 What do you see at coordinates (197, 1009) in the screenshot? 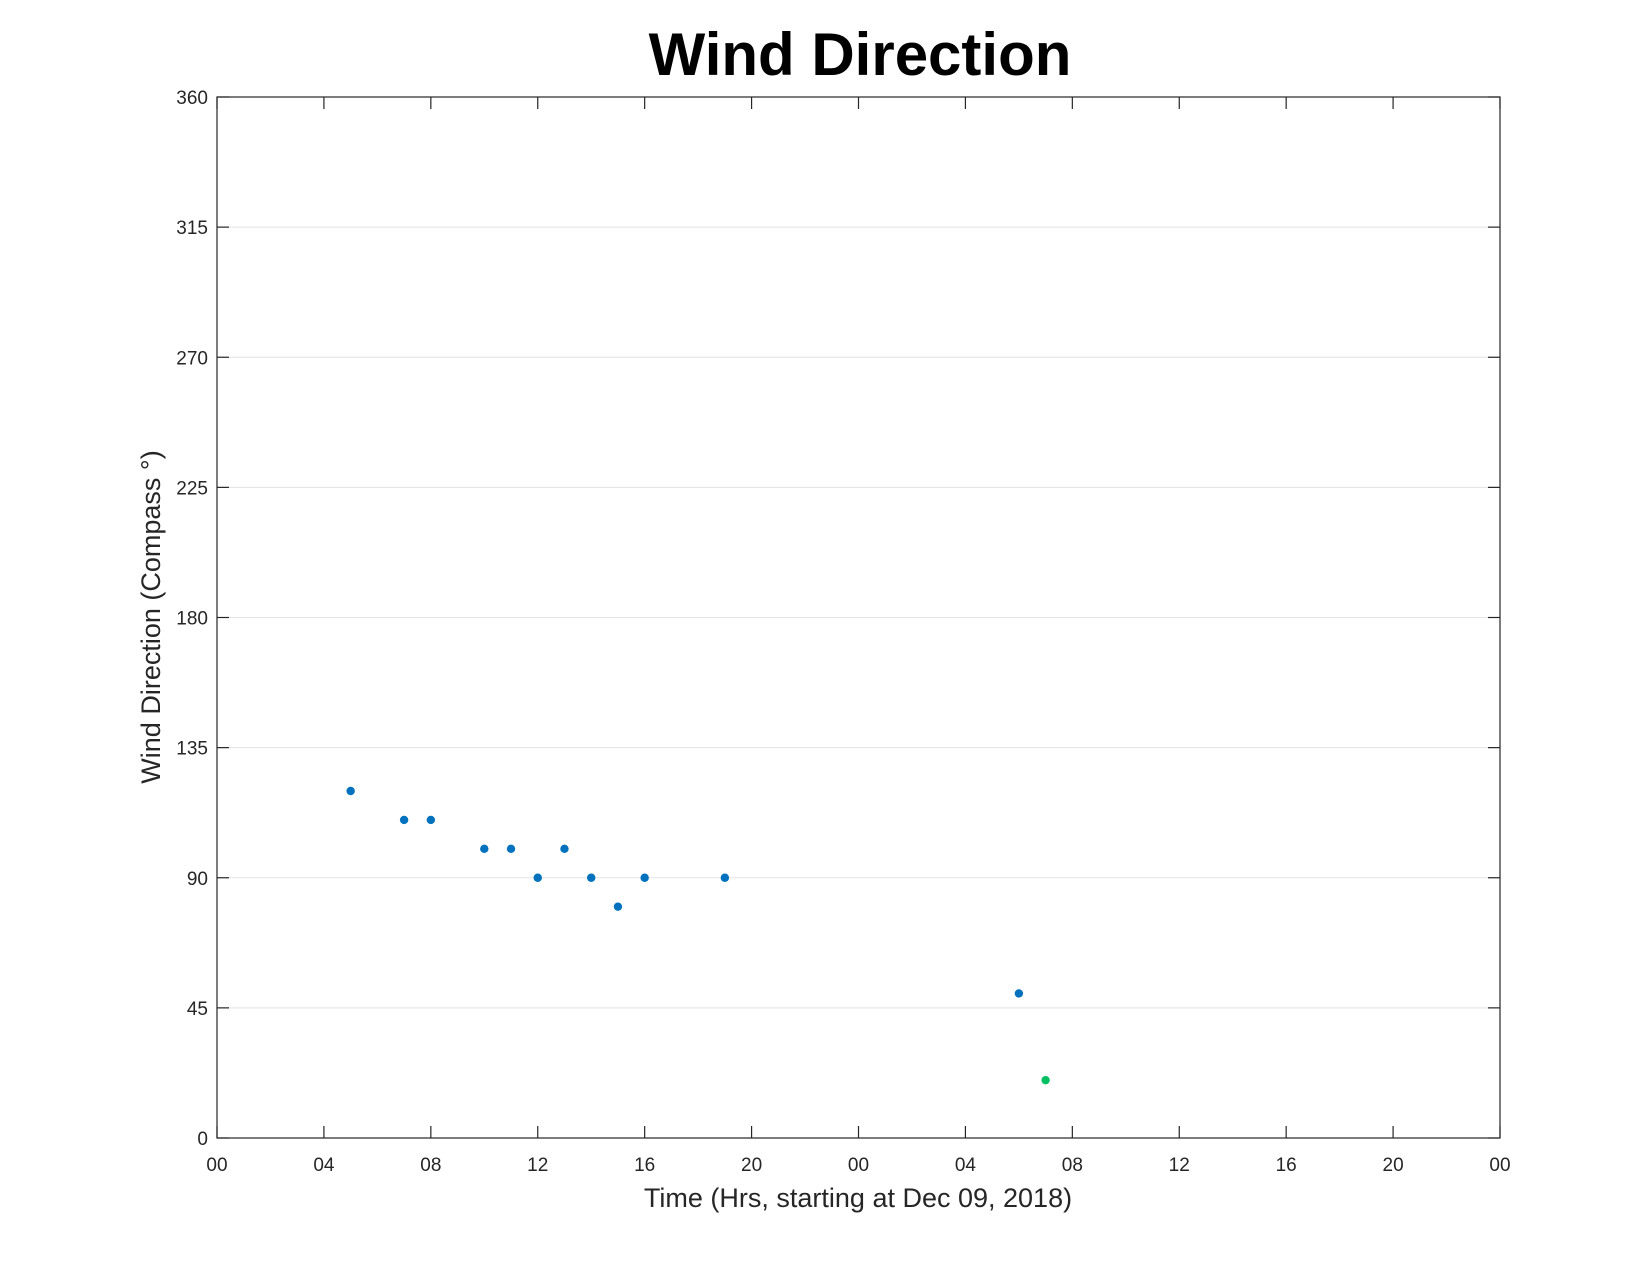
I see `y-tick-label: 45` at bounding box center [197, 1009].